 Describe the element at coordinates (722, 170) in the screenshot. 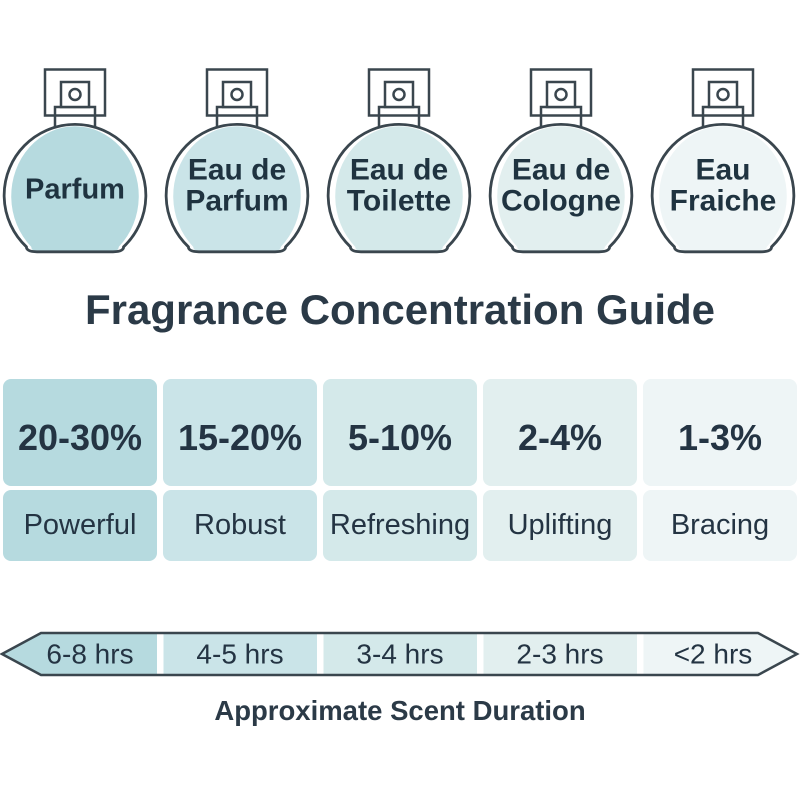

I see `svg-text: Eau` at that location.